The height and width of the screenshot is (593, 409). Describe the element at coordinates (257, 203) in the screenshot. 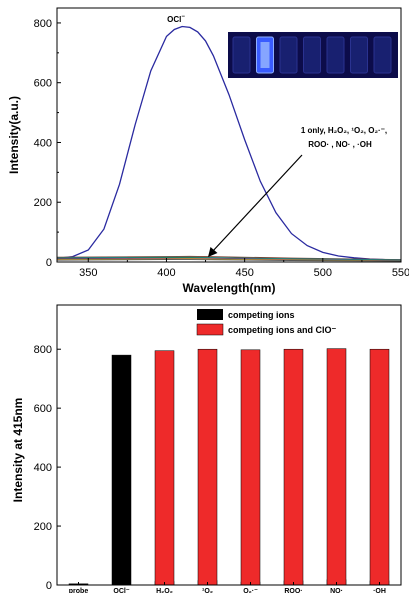

I see `annotation-arrow` at that location.